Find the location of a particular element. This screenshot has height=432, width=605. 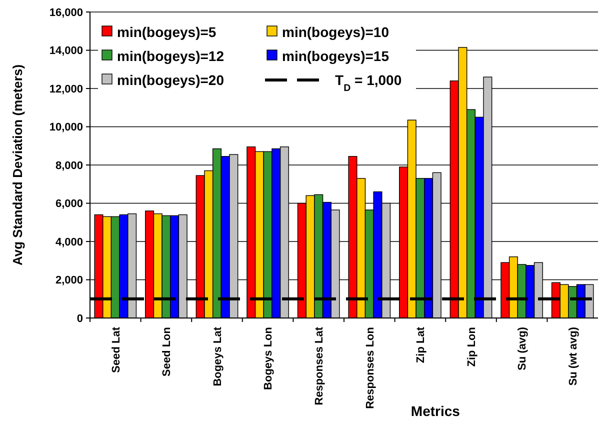

legend-label: T$_{D}$ = 1,000 is located at coordinates (368, 83).